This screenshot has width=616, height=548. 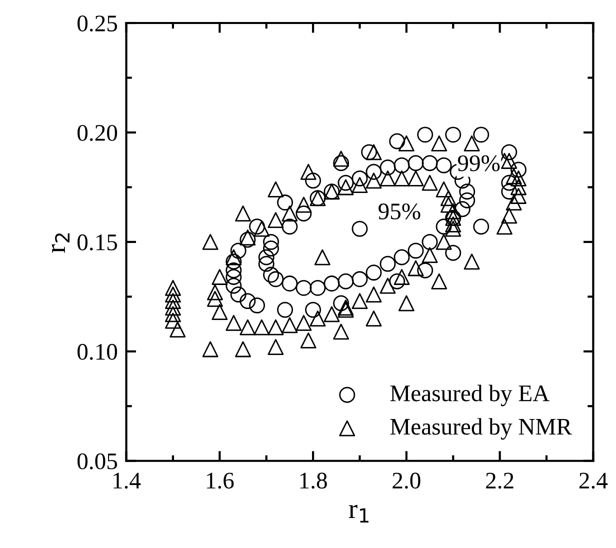 I want to click on y-axis-title: r$_{2}$, so click(x=61, y=243).